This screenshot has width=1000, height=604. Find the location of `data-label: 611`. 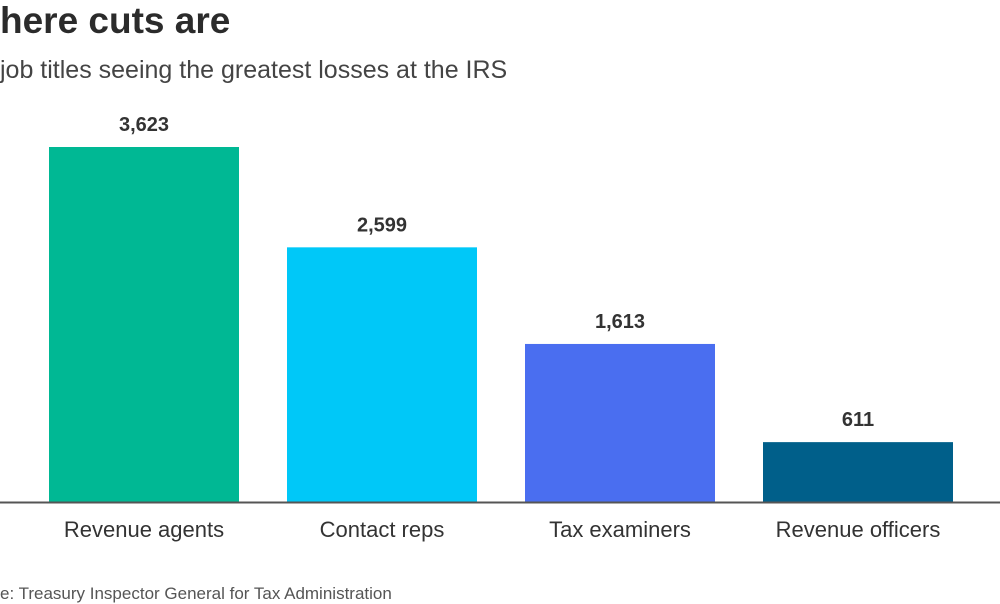

data-label: 611 is located at coordinates (858, 420).